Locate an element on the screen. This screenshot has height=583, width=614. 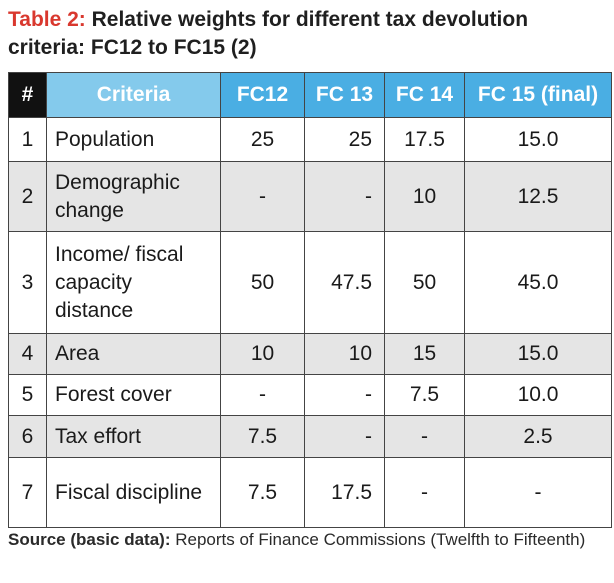
row-number: 6 is located at coordinates (27, 436).